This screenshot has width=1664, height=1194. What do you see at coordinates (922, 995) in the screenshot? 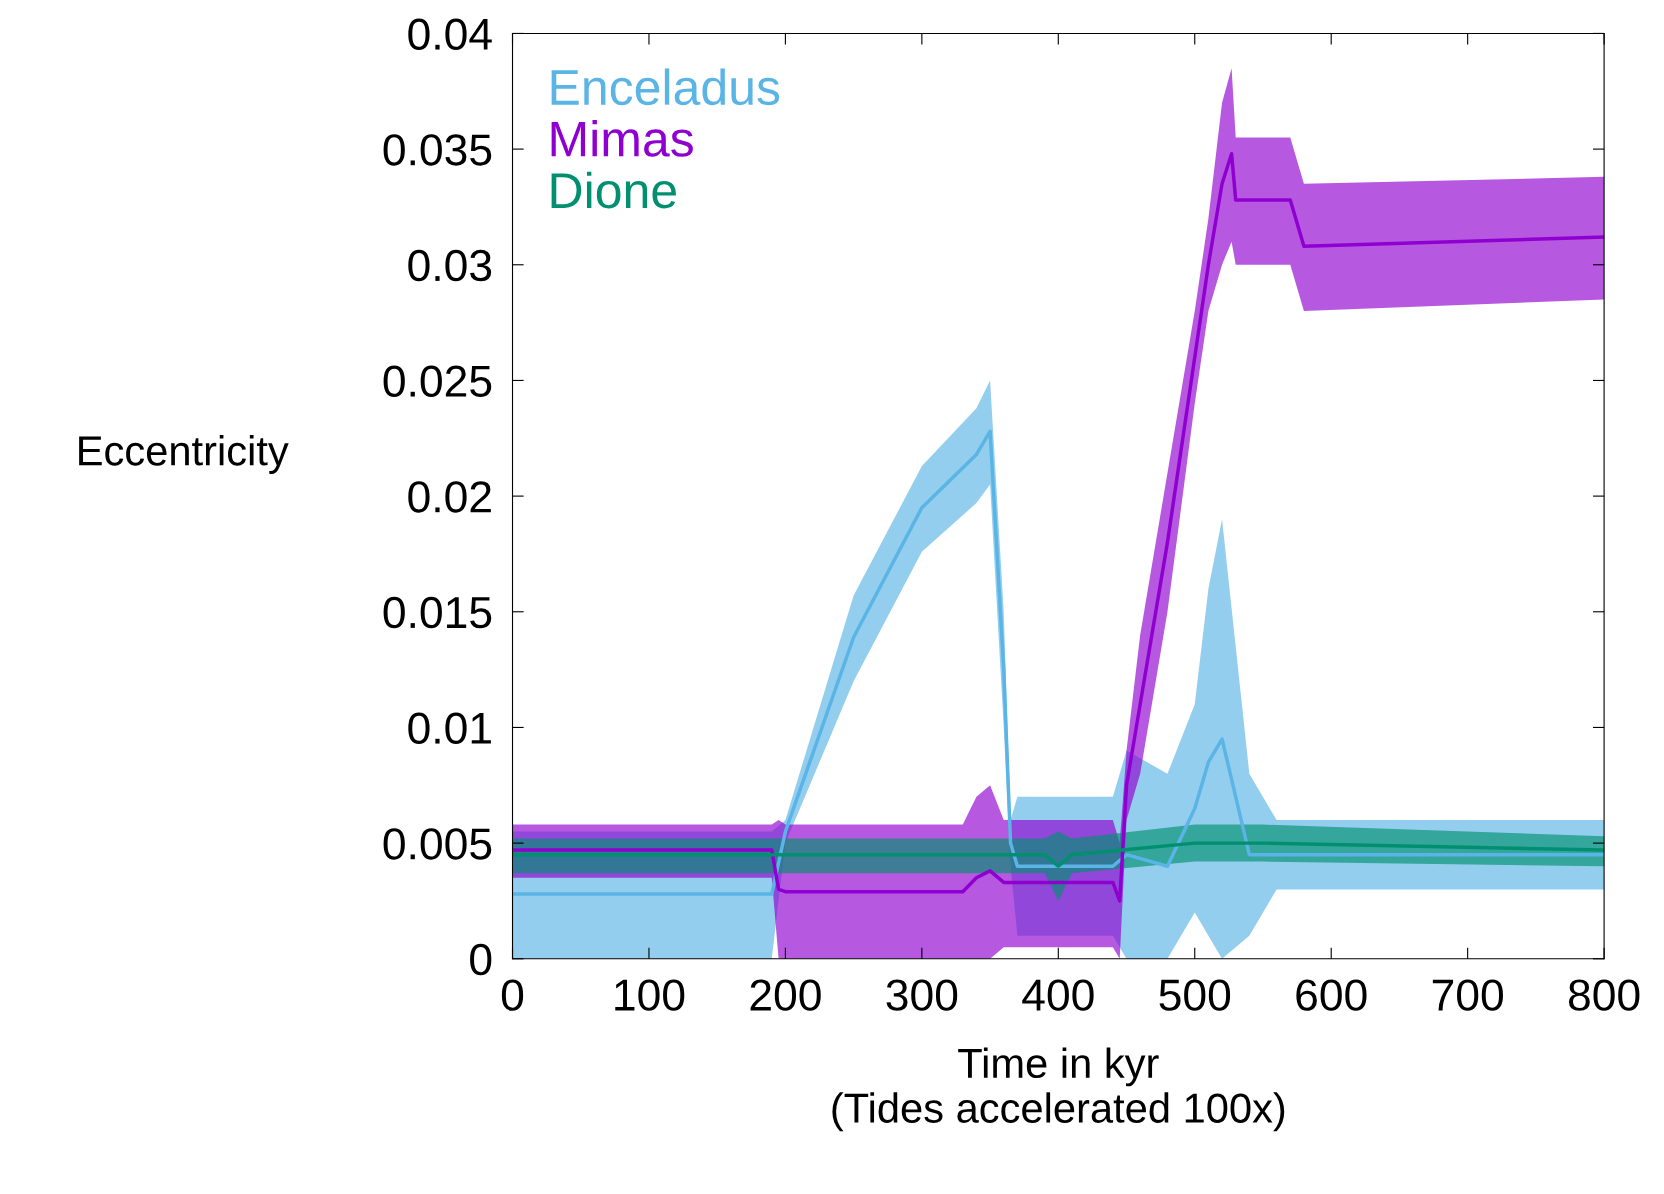
I see `x-tick-label: 300` at bounding box center [922, 995].